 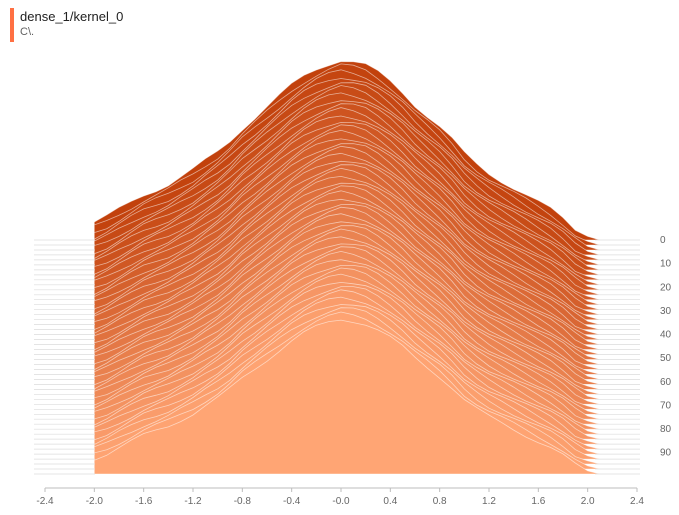 What do you see at coordinates (538, 501) in the screenshot?
I see `x-tick-label: 1.6` at bounding box center [538, 501].